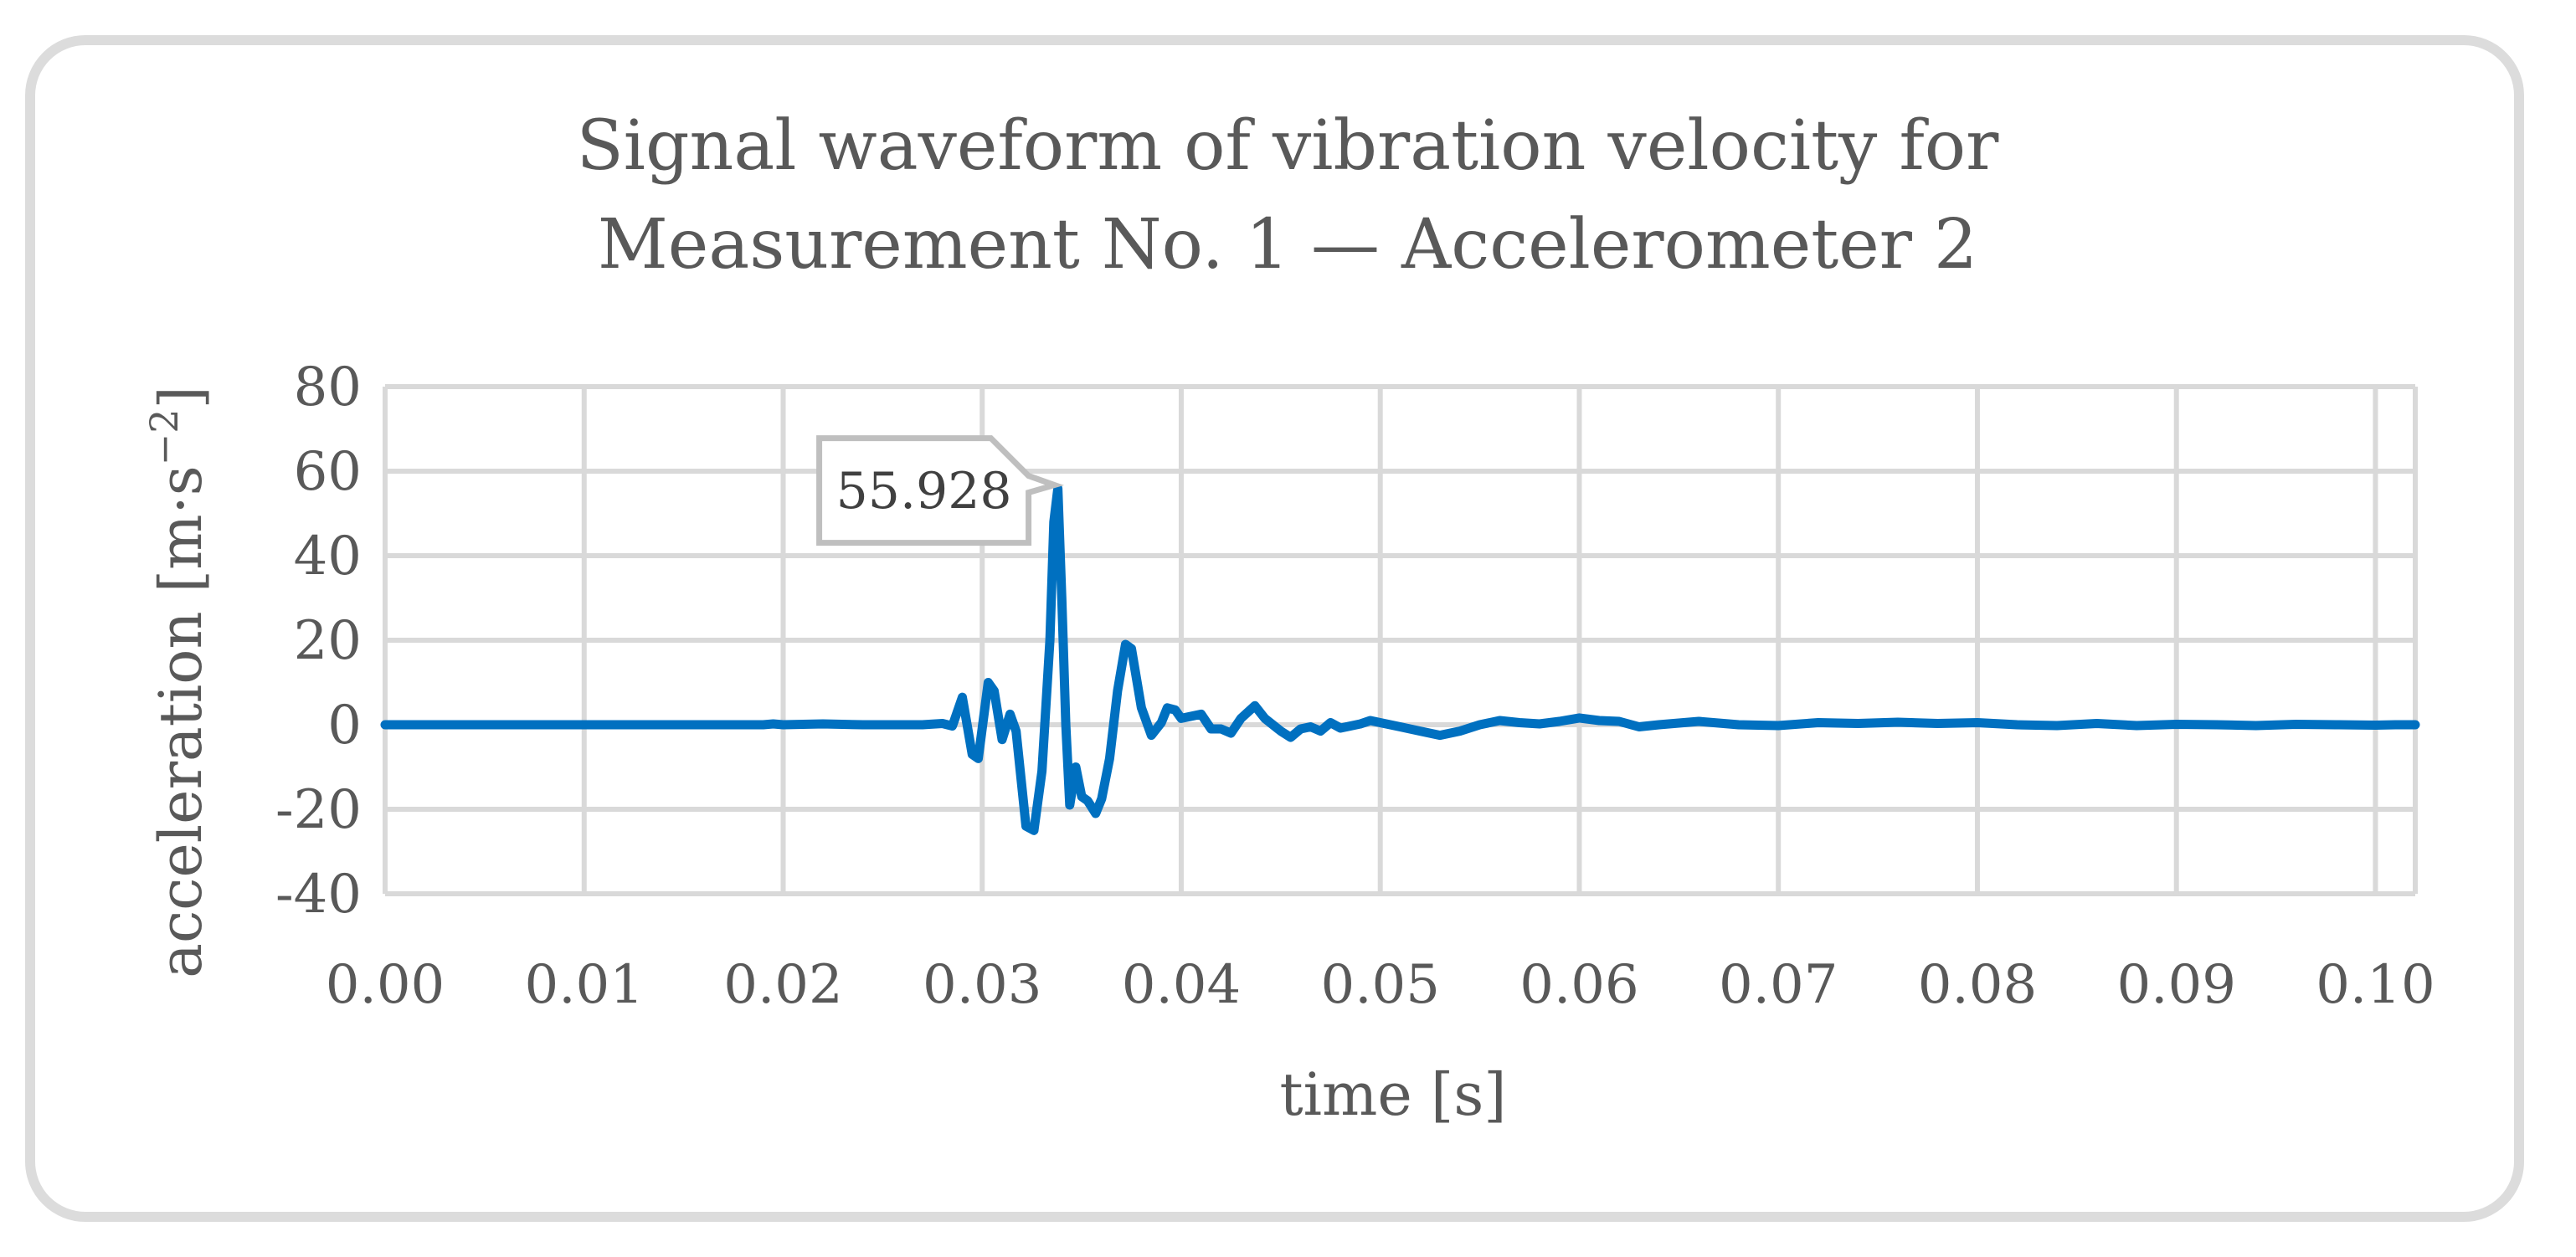 The image size is (2576, 1257). What do you see at coordinates (164, 437) in the screenshot?
I see `y-axis-label-exponent: −2` at bounding box center [164, 437].